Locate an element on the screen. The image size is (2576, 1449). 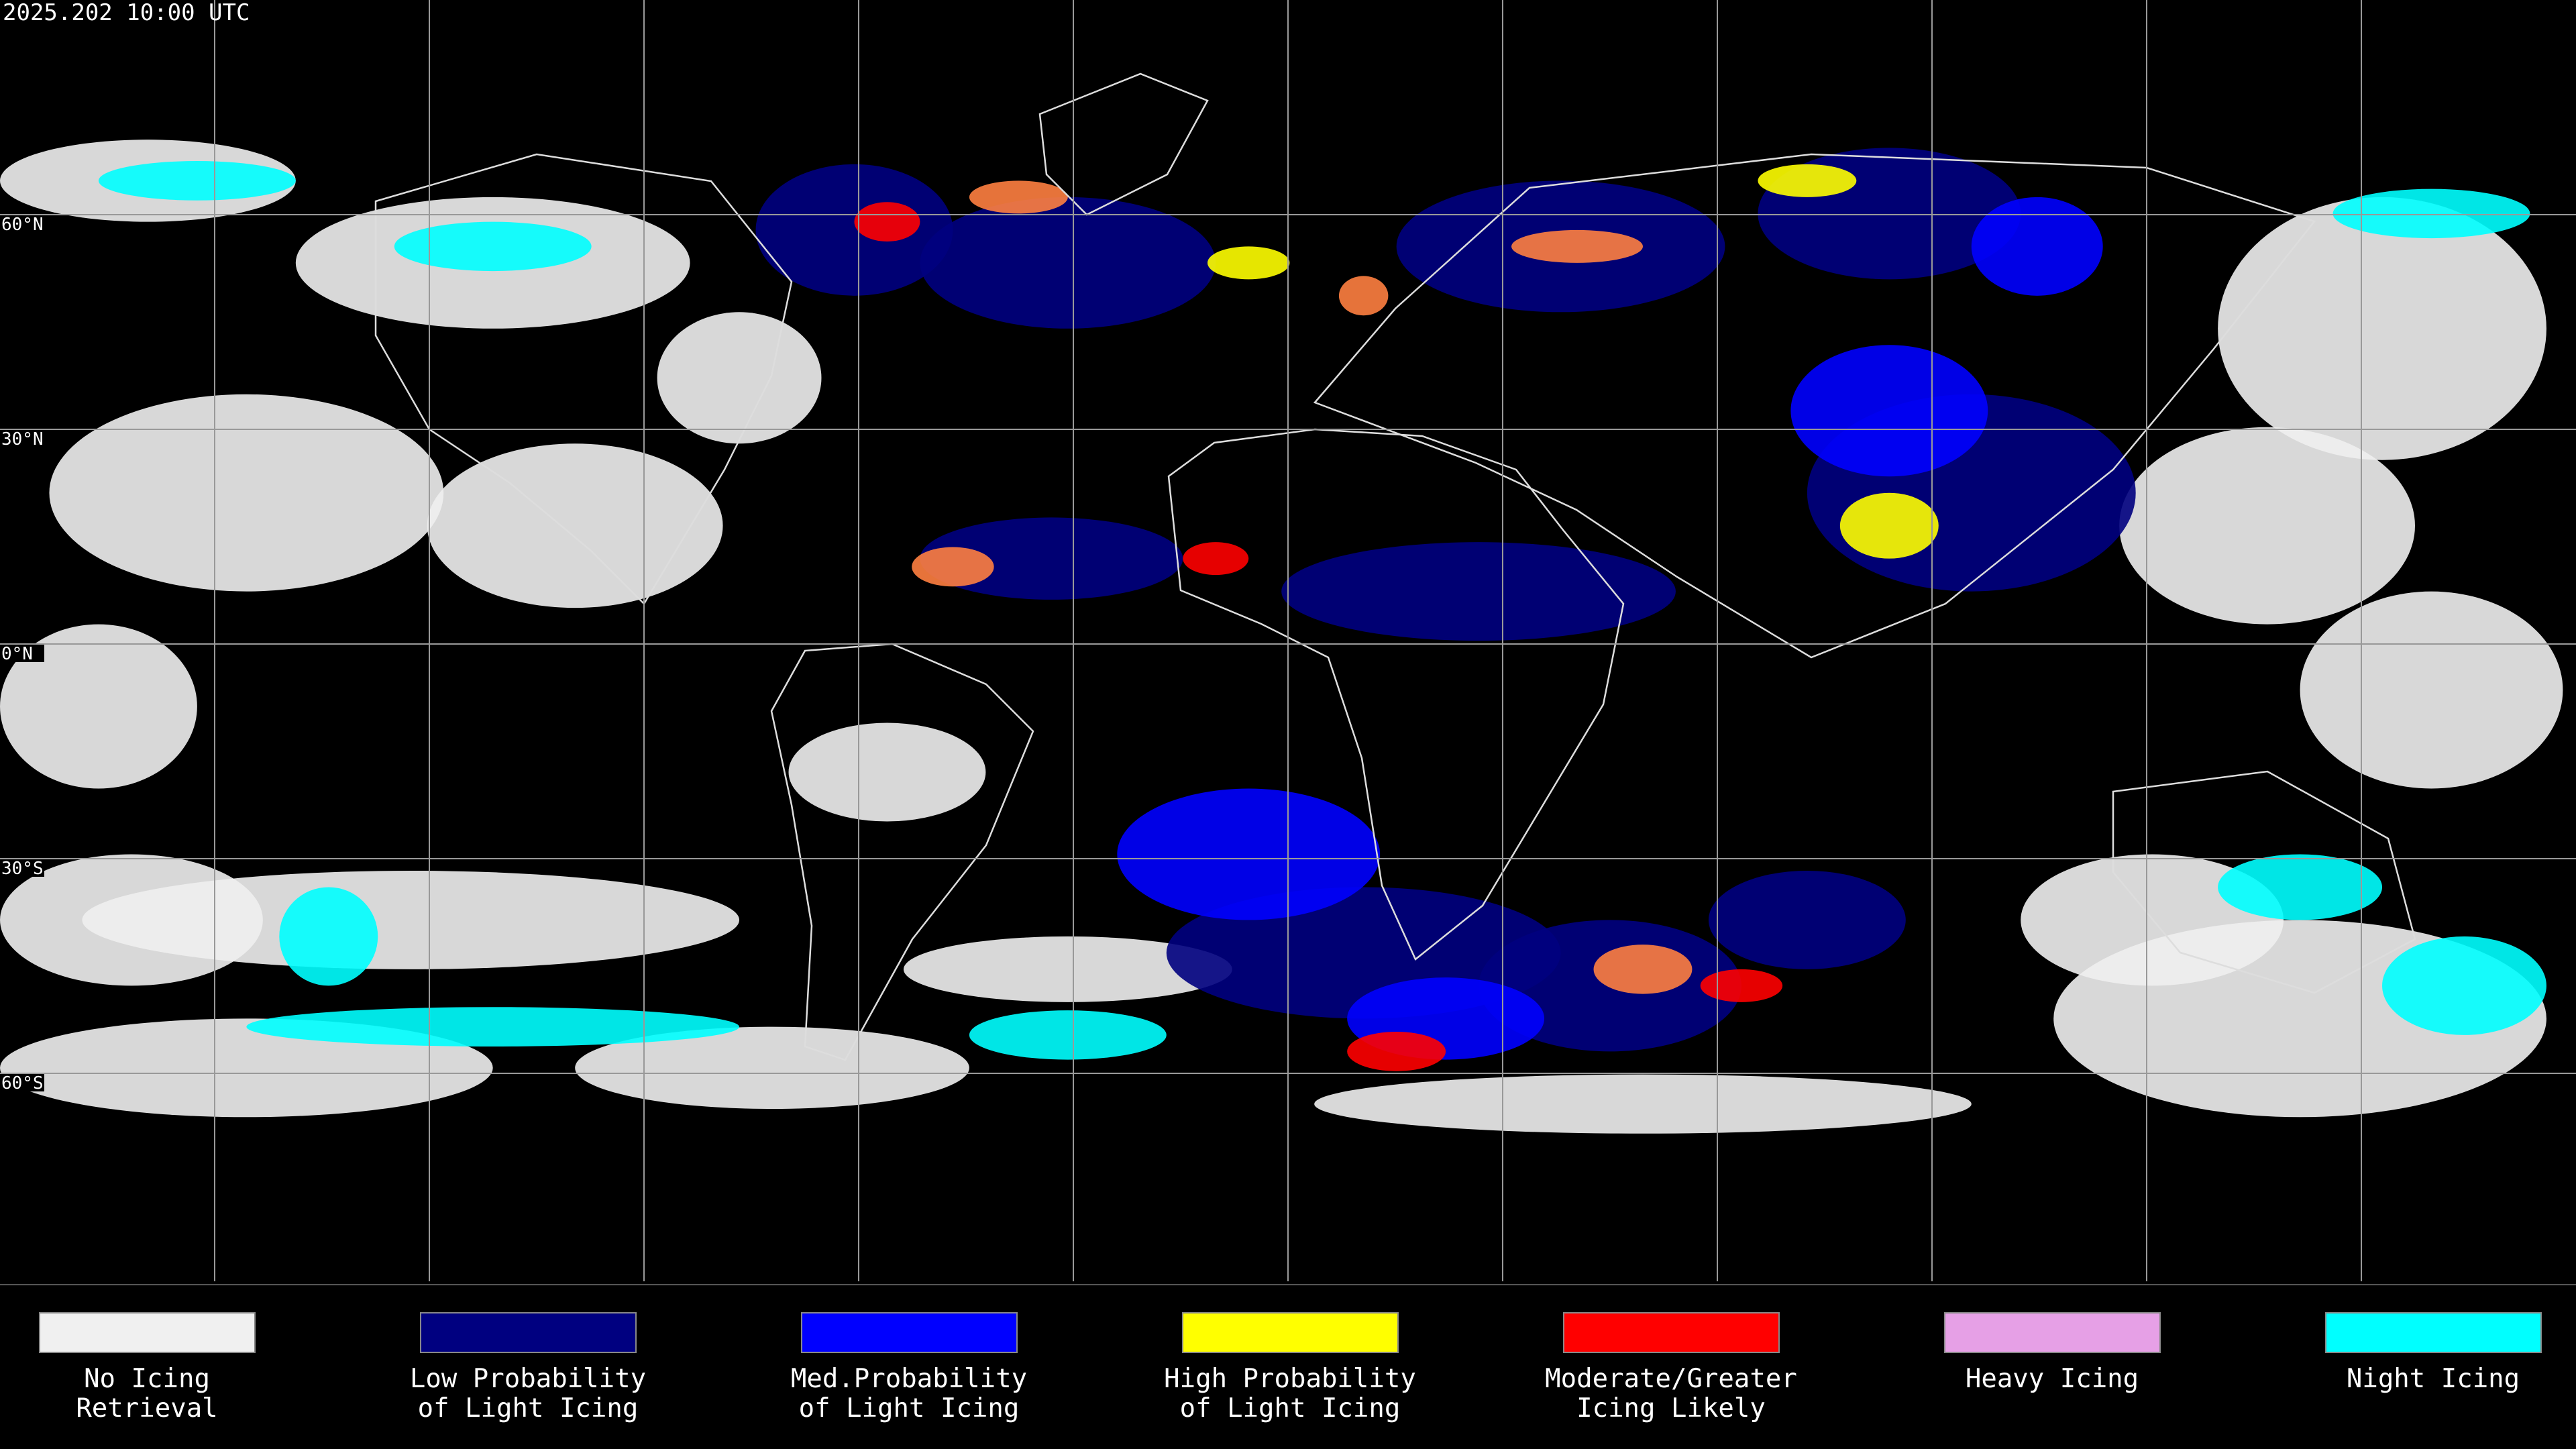
latitude-label: 0°N is located at coordinates (17, 654).